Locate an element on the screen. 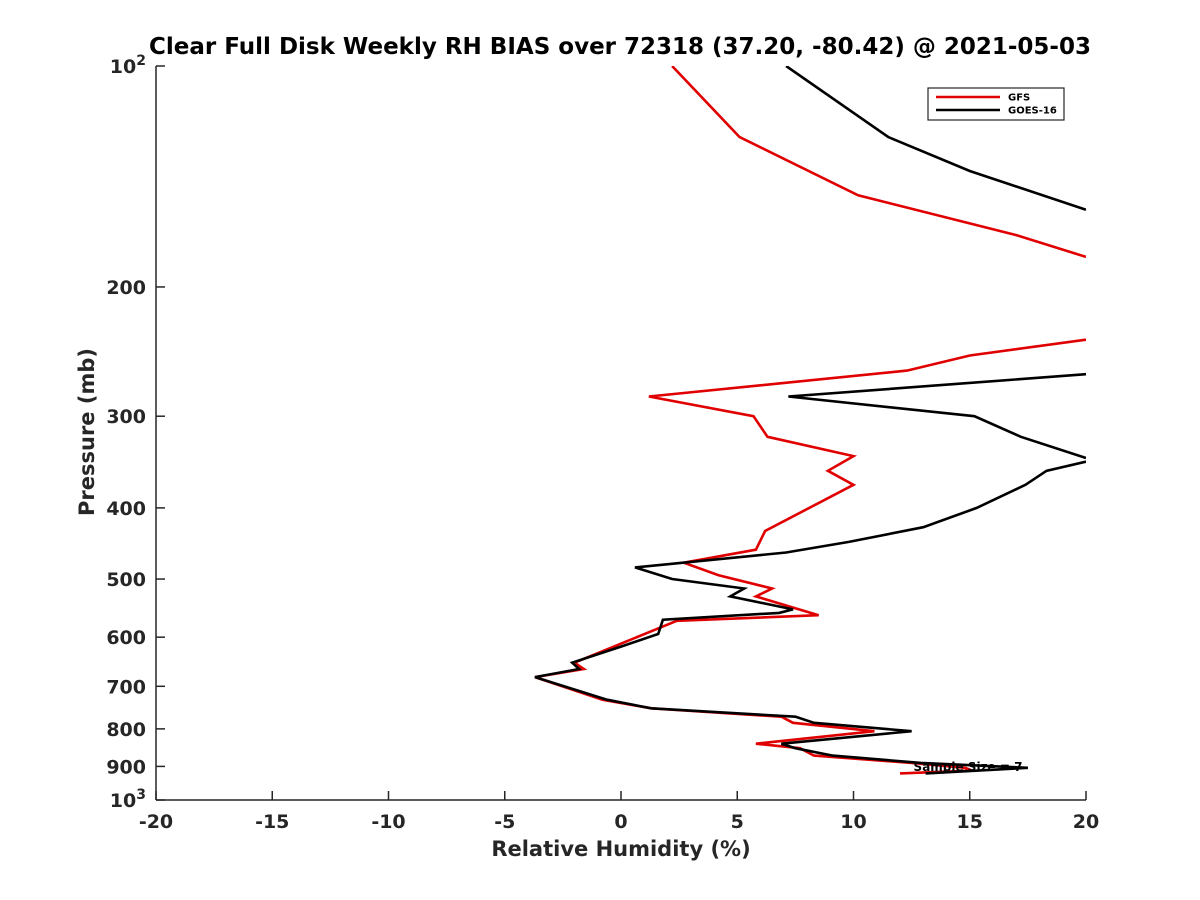 The height and width of the screenshot is (900, 1200). legend-label-gfs: GFS is located at coordinates (1019, 98).